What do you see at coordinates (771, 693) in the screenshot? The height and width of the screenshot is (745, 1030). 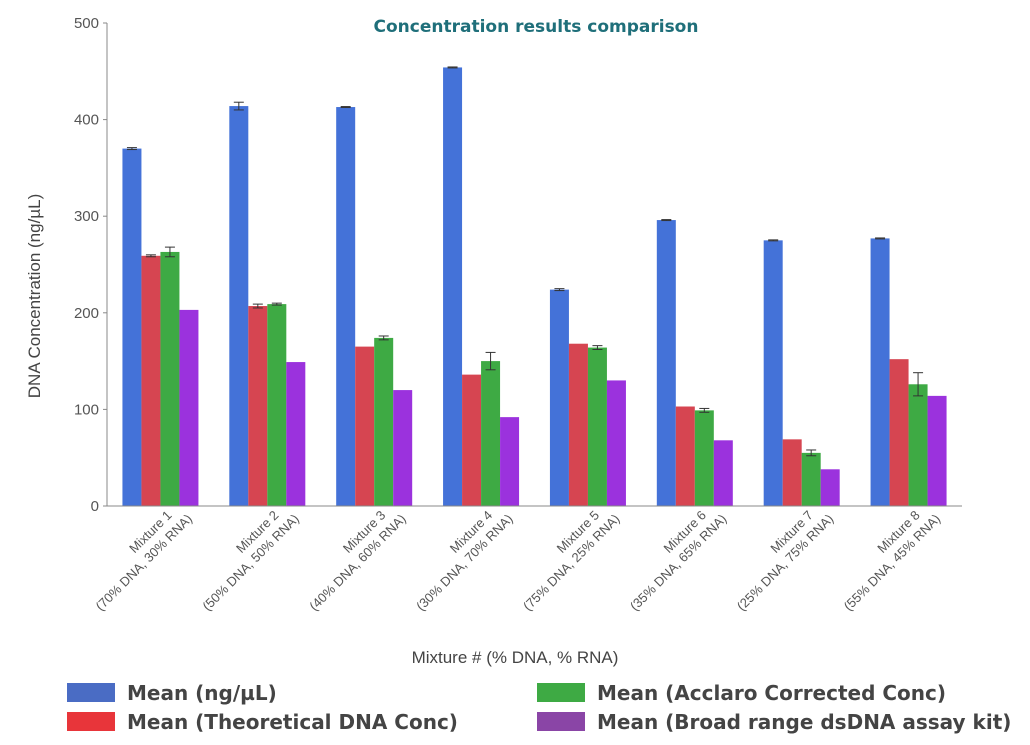 I see `legend-label: Mean (Acclaro Corrected Conc)` at bounding box center [771, 693].